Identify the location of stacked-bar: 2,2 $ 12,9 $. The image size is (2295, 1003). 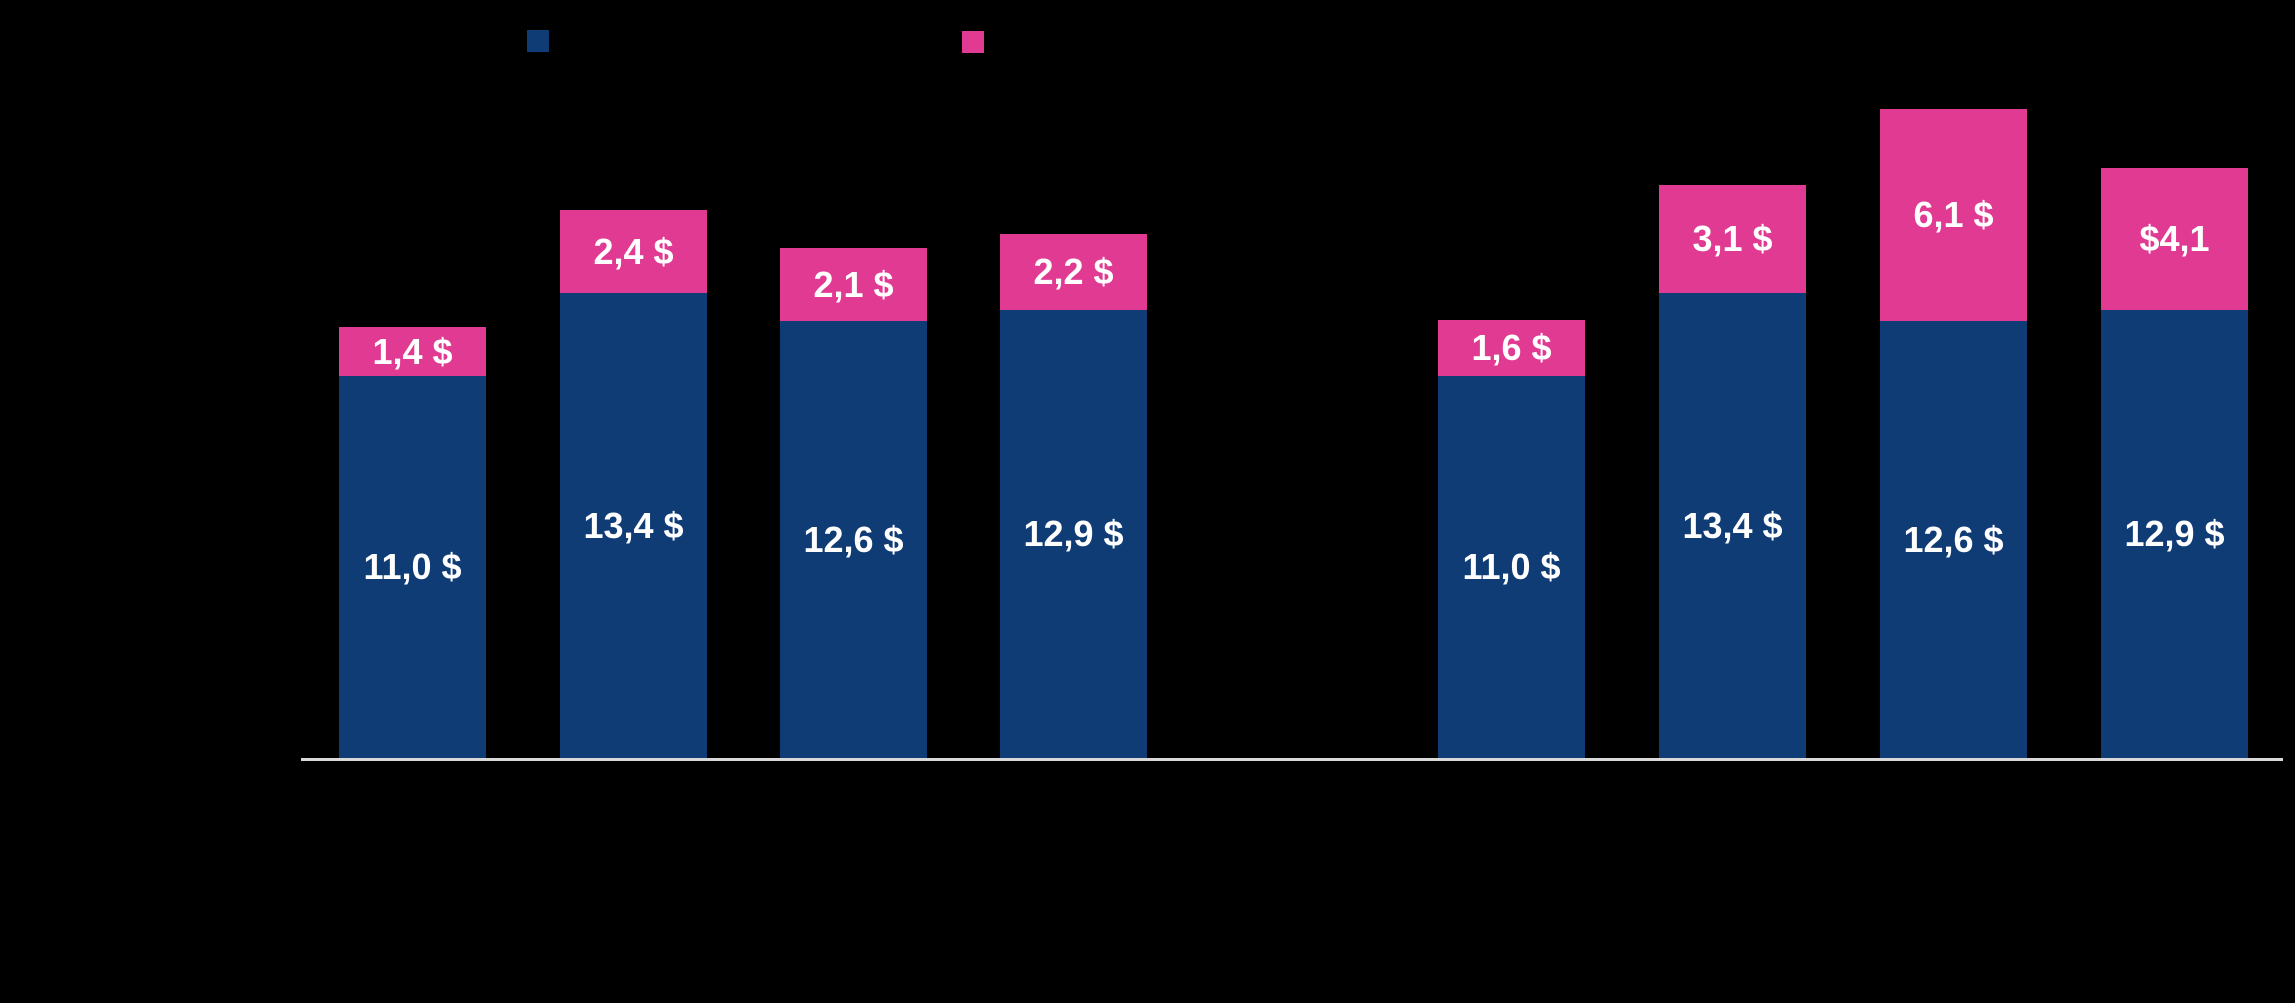
(1073, 496).